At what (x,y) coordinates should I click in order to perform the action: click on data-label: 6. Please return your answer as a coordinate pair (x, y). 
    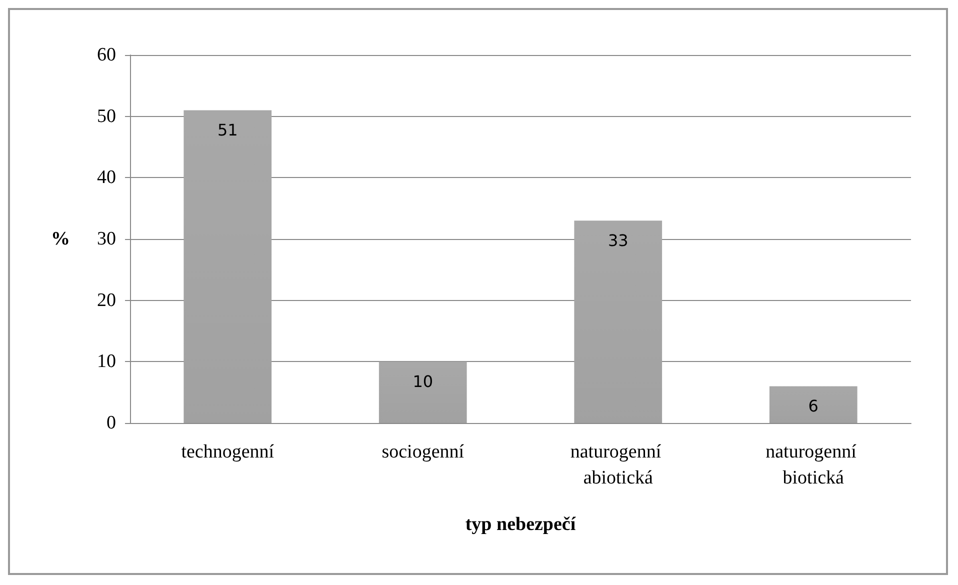
    Looking at the image, I should click on (813, 406).